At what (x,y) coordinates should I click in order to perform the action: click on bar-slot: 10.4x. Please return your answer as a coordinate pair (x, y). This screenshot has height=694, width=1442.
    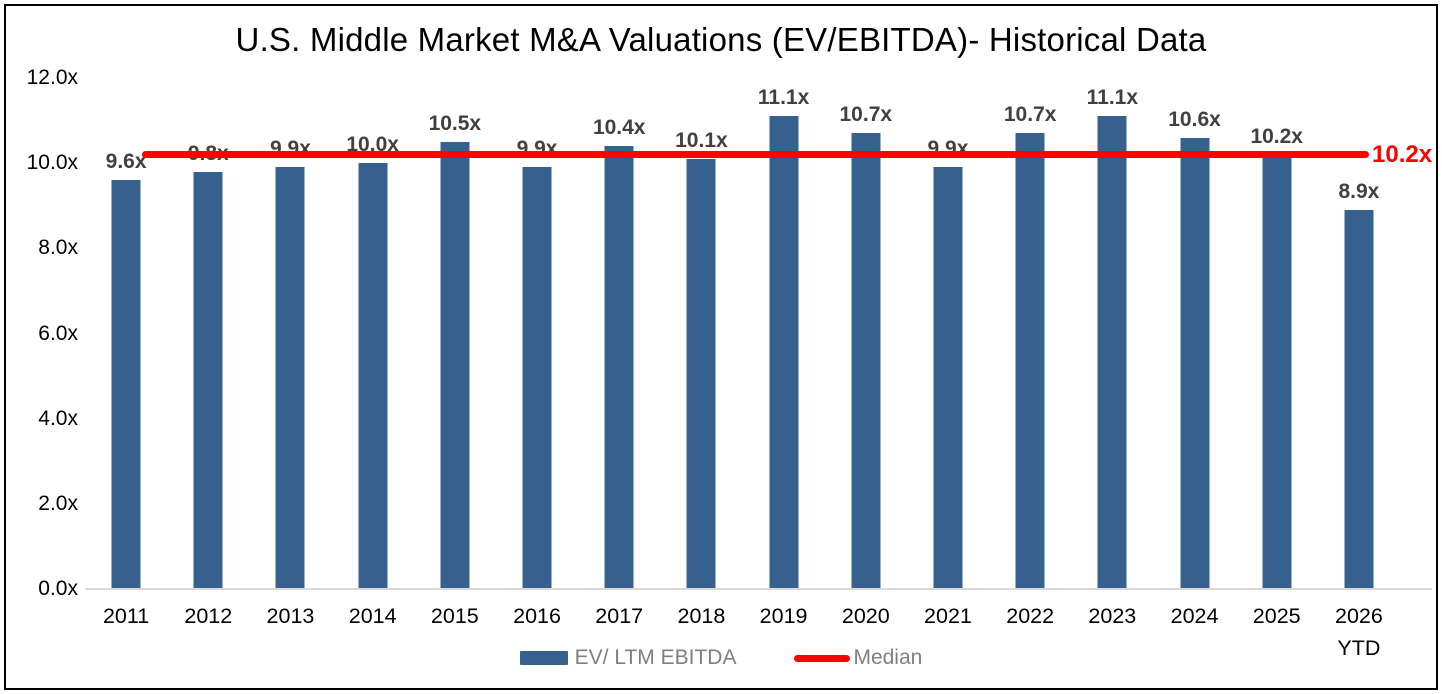
    Looking at the image, I should click on (619, 333).